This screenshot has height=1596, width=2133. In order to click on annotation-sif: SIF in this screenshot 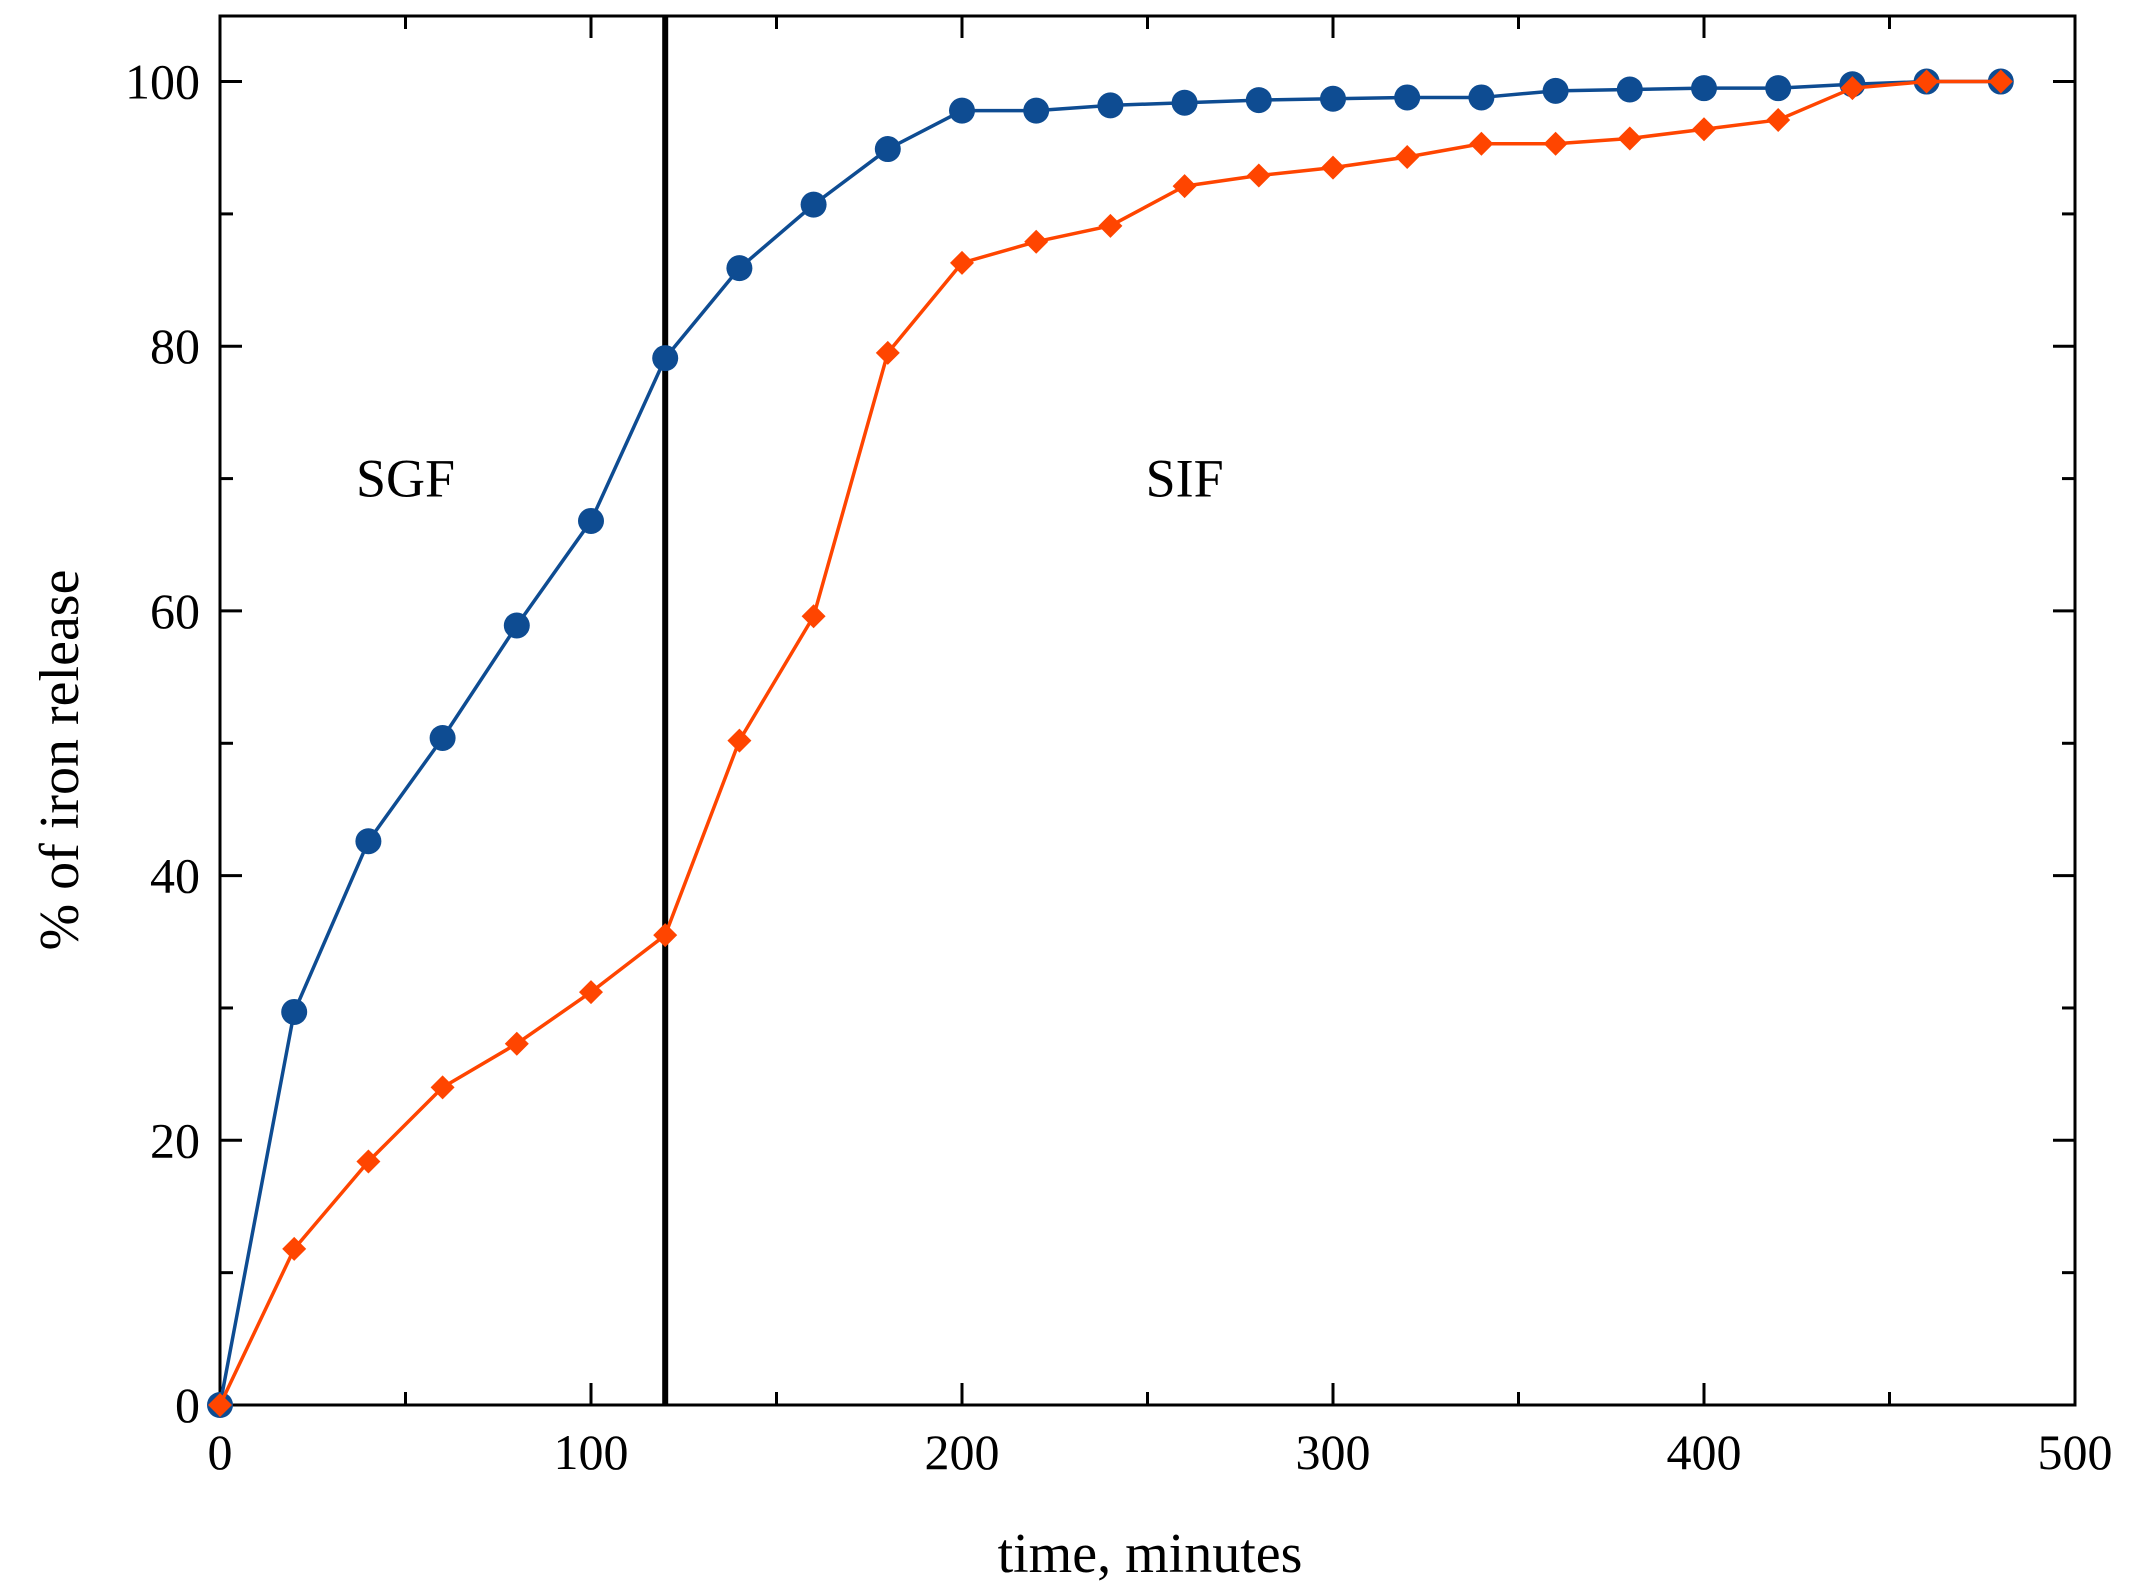, I will do `click(1185, 479)`.